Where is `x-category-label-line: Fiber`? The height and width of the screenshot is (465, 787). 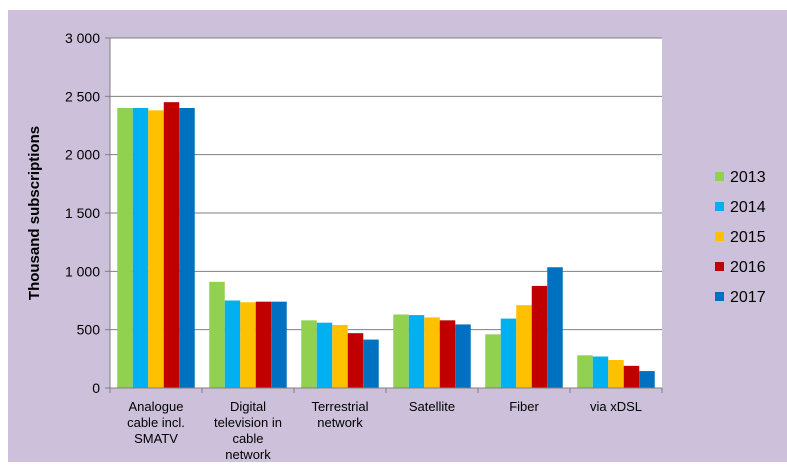 x-category-label-line: Fiber is located at coordinates (524, 406).